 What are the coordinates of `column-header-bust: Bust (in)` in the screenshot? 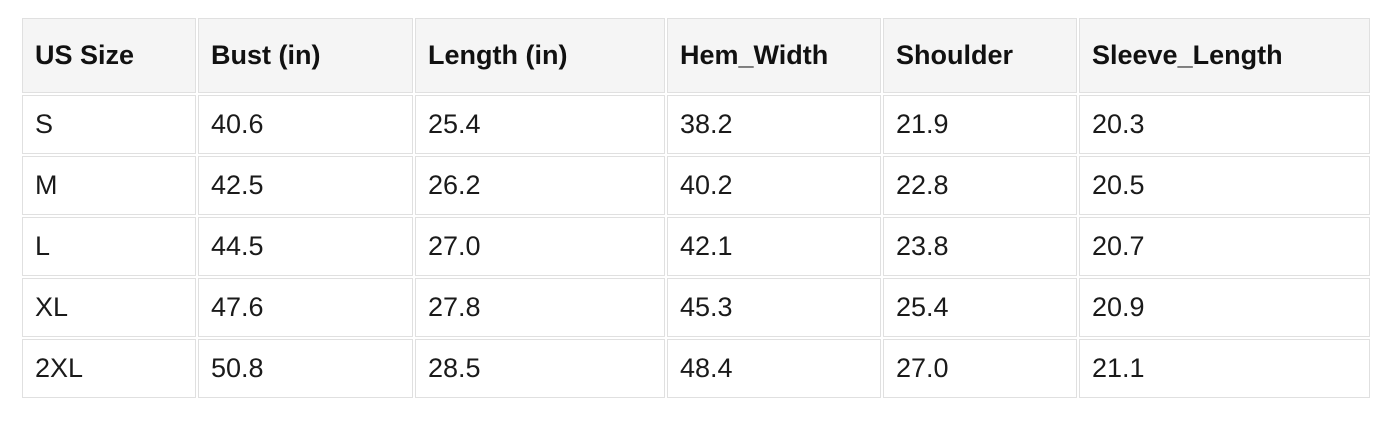 It's located at (305, 55).